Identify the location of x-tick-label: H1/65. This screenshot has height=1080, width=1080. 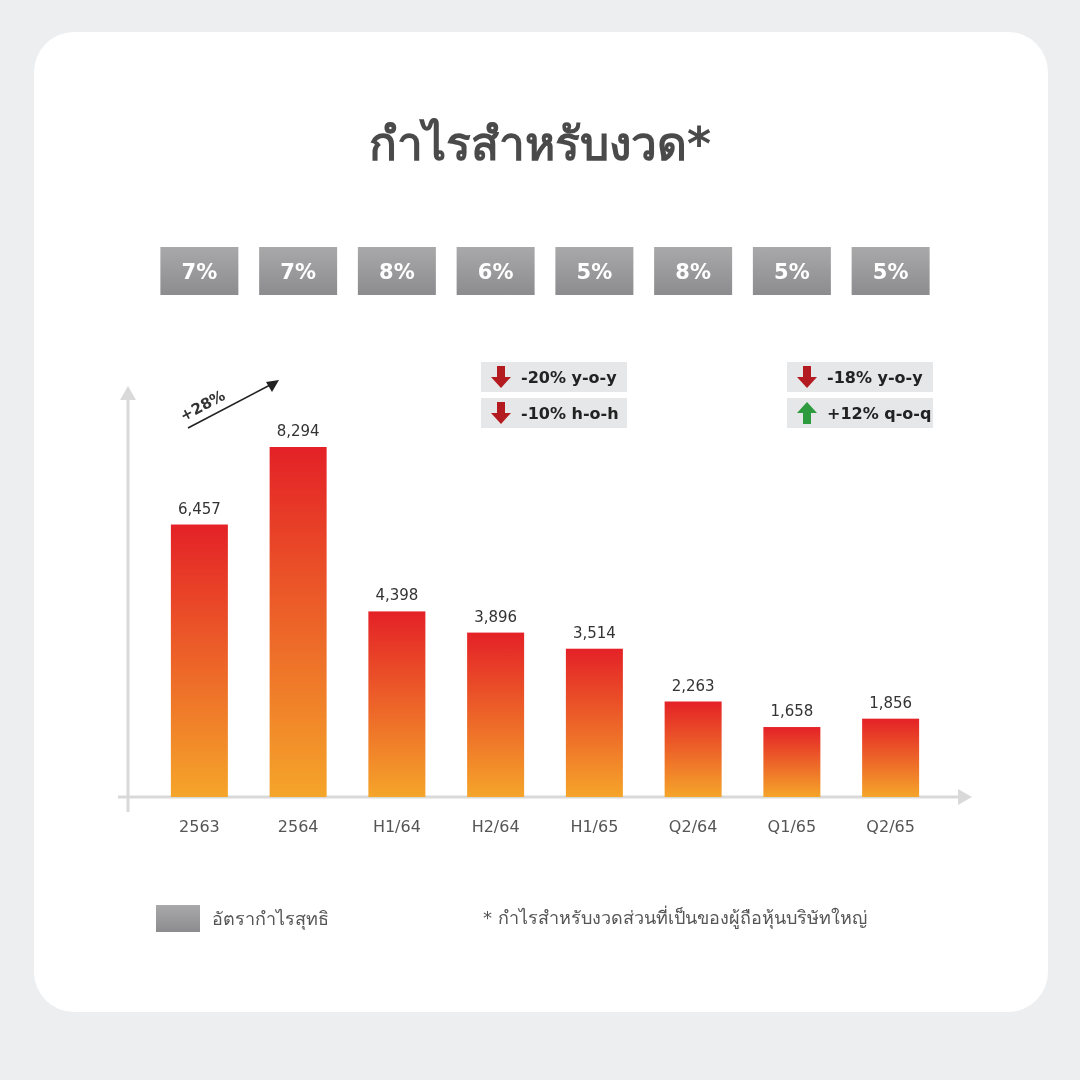
(594, 826).